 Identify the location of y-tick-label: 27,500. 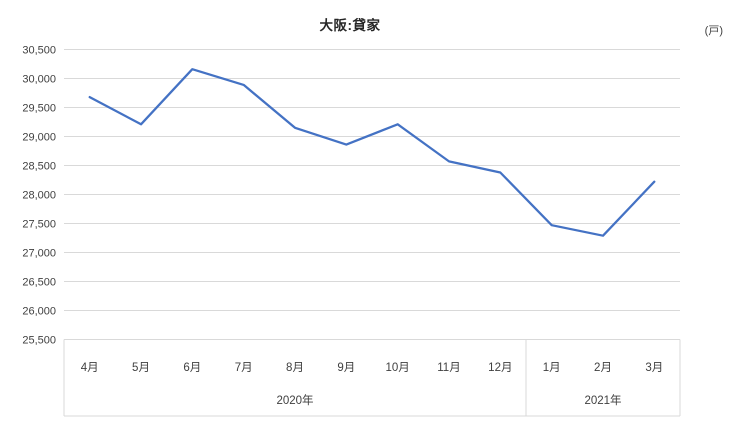
(39, 225).